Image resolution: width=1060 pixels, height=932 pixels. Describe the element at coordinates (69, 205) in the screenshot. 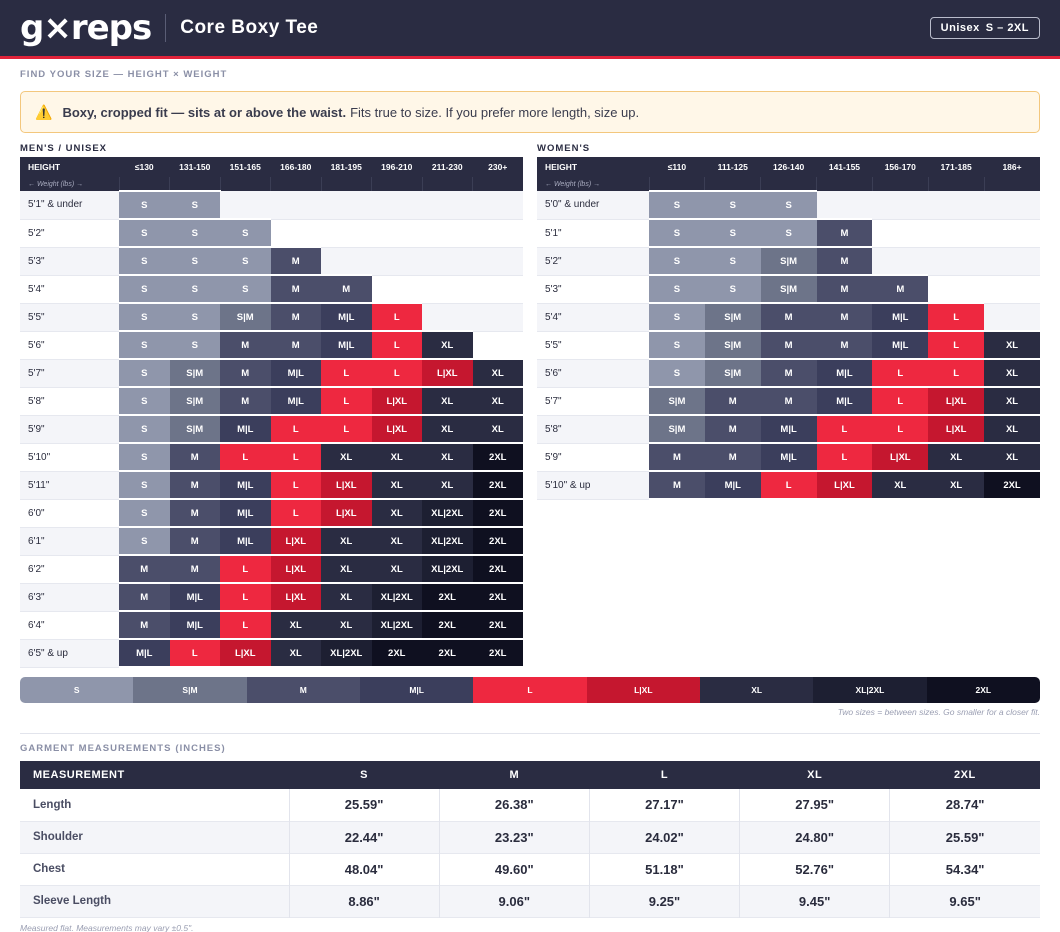

I see `height-label: 5'1" & under` at that location.